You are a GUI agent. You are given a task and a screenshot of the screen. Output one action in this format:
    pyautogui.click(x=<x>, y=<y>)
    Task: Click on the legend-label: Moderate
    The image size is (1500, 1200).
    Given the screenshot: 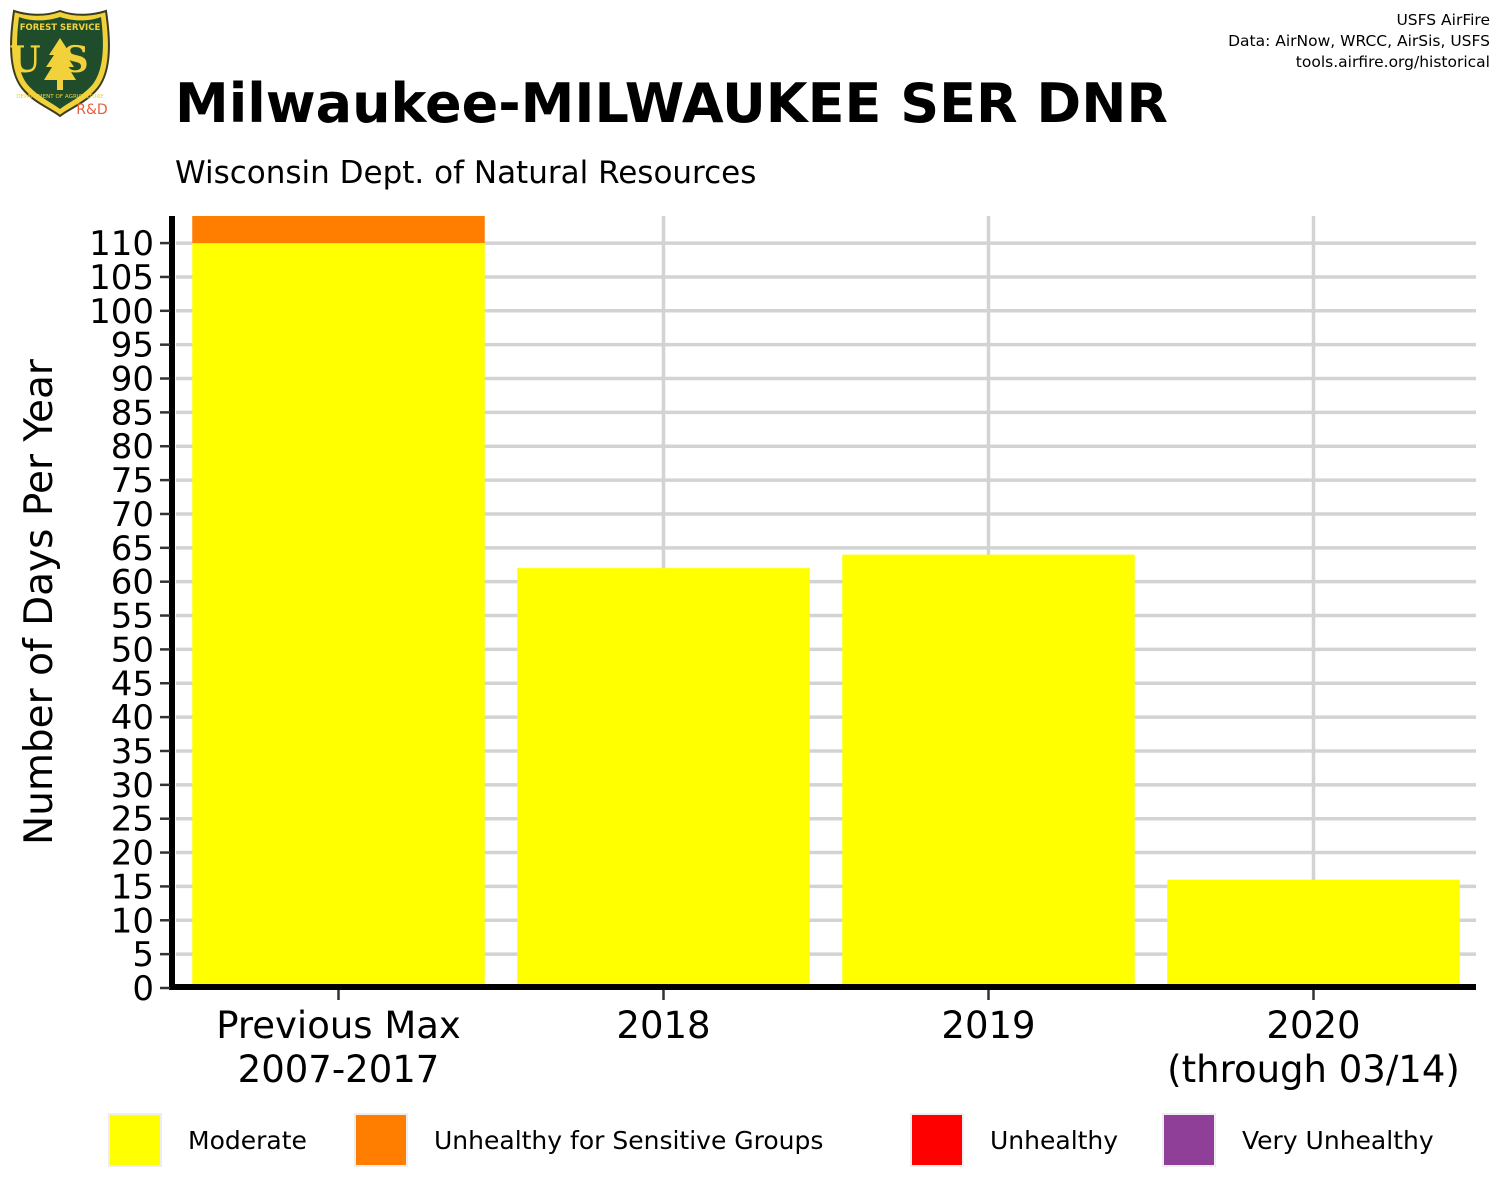 What is the action you would take?
    pyautogui.click(x=247, y=1140)
    